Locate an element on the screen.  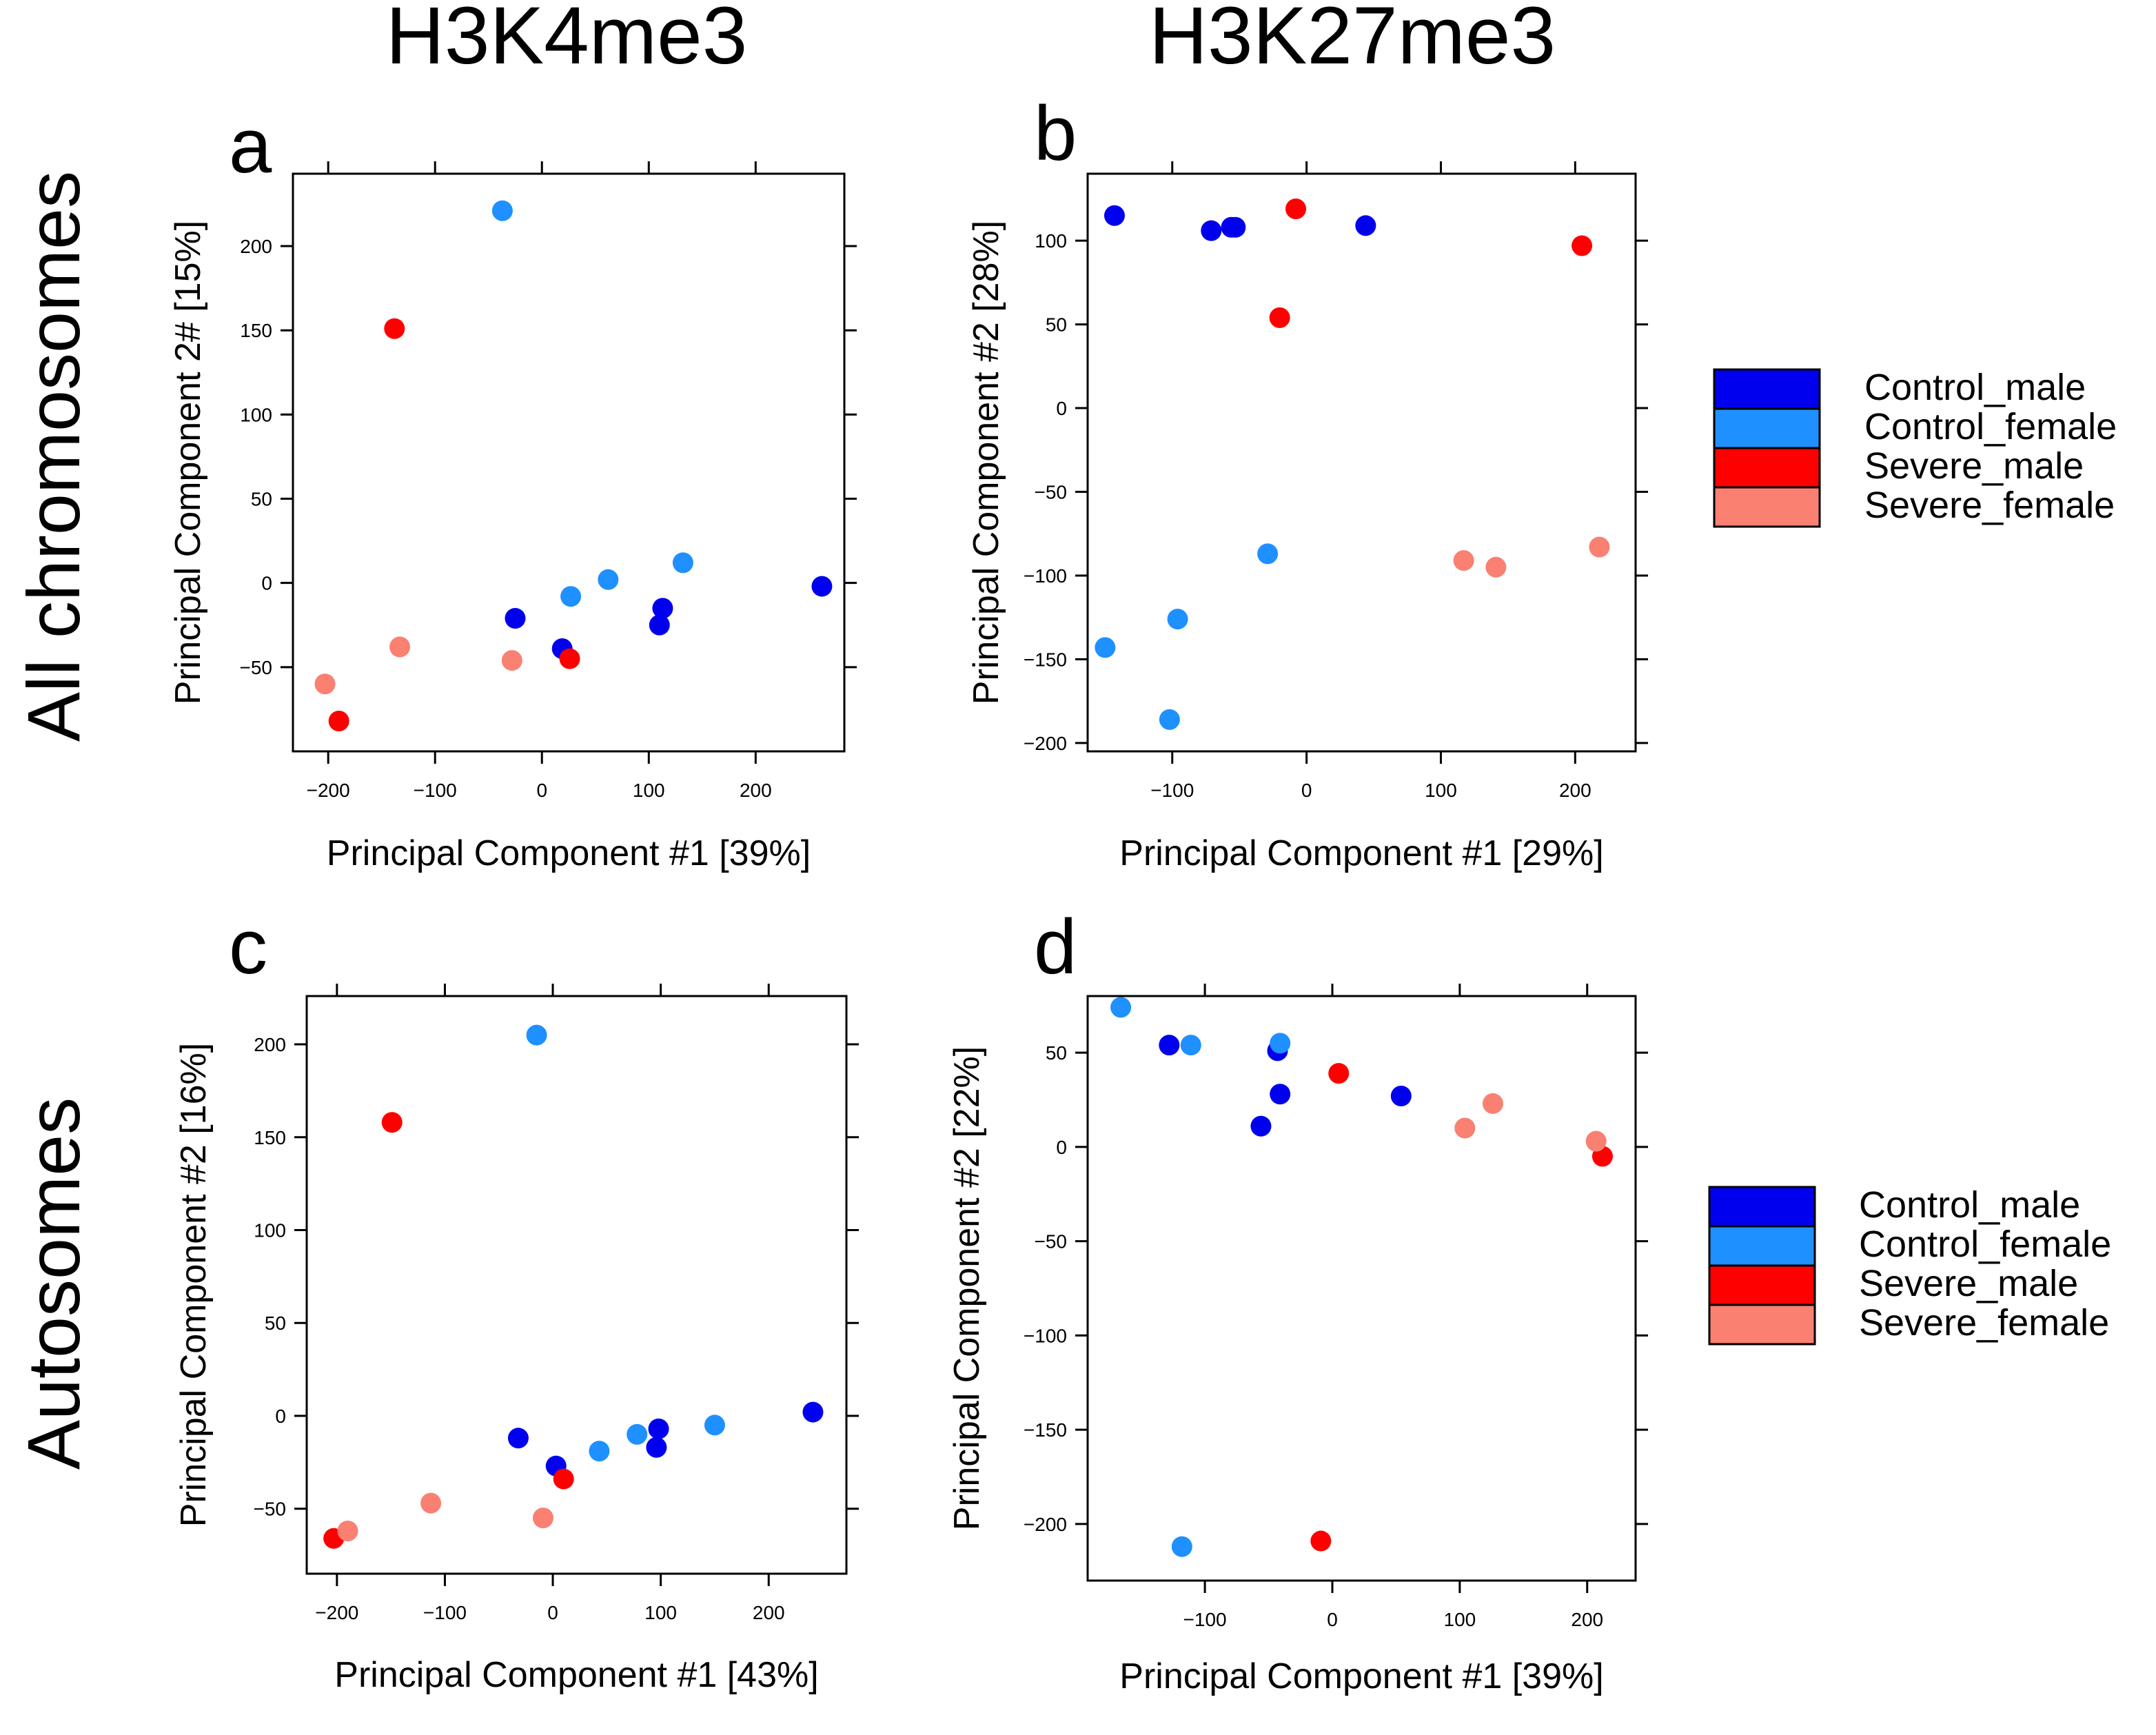
row-title-autosomes: Autosomes is located at coordinates (53, 1283).